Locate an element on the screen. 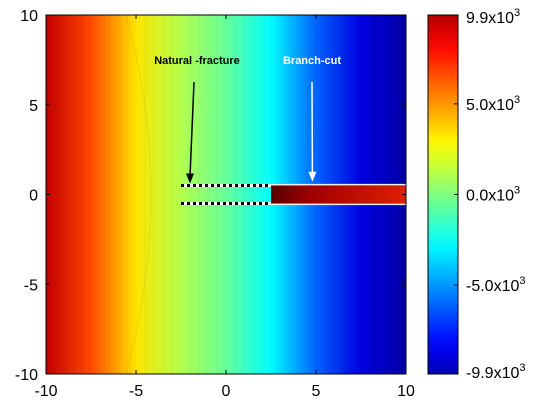 This screenshot has width=550, height=413. branch-cut-label: Branch-cut is located at coordinates (312, 61).